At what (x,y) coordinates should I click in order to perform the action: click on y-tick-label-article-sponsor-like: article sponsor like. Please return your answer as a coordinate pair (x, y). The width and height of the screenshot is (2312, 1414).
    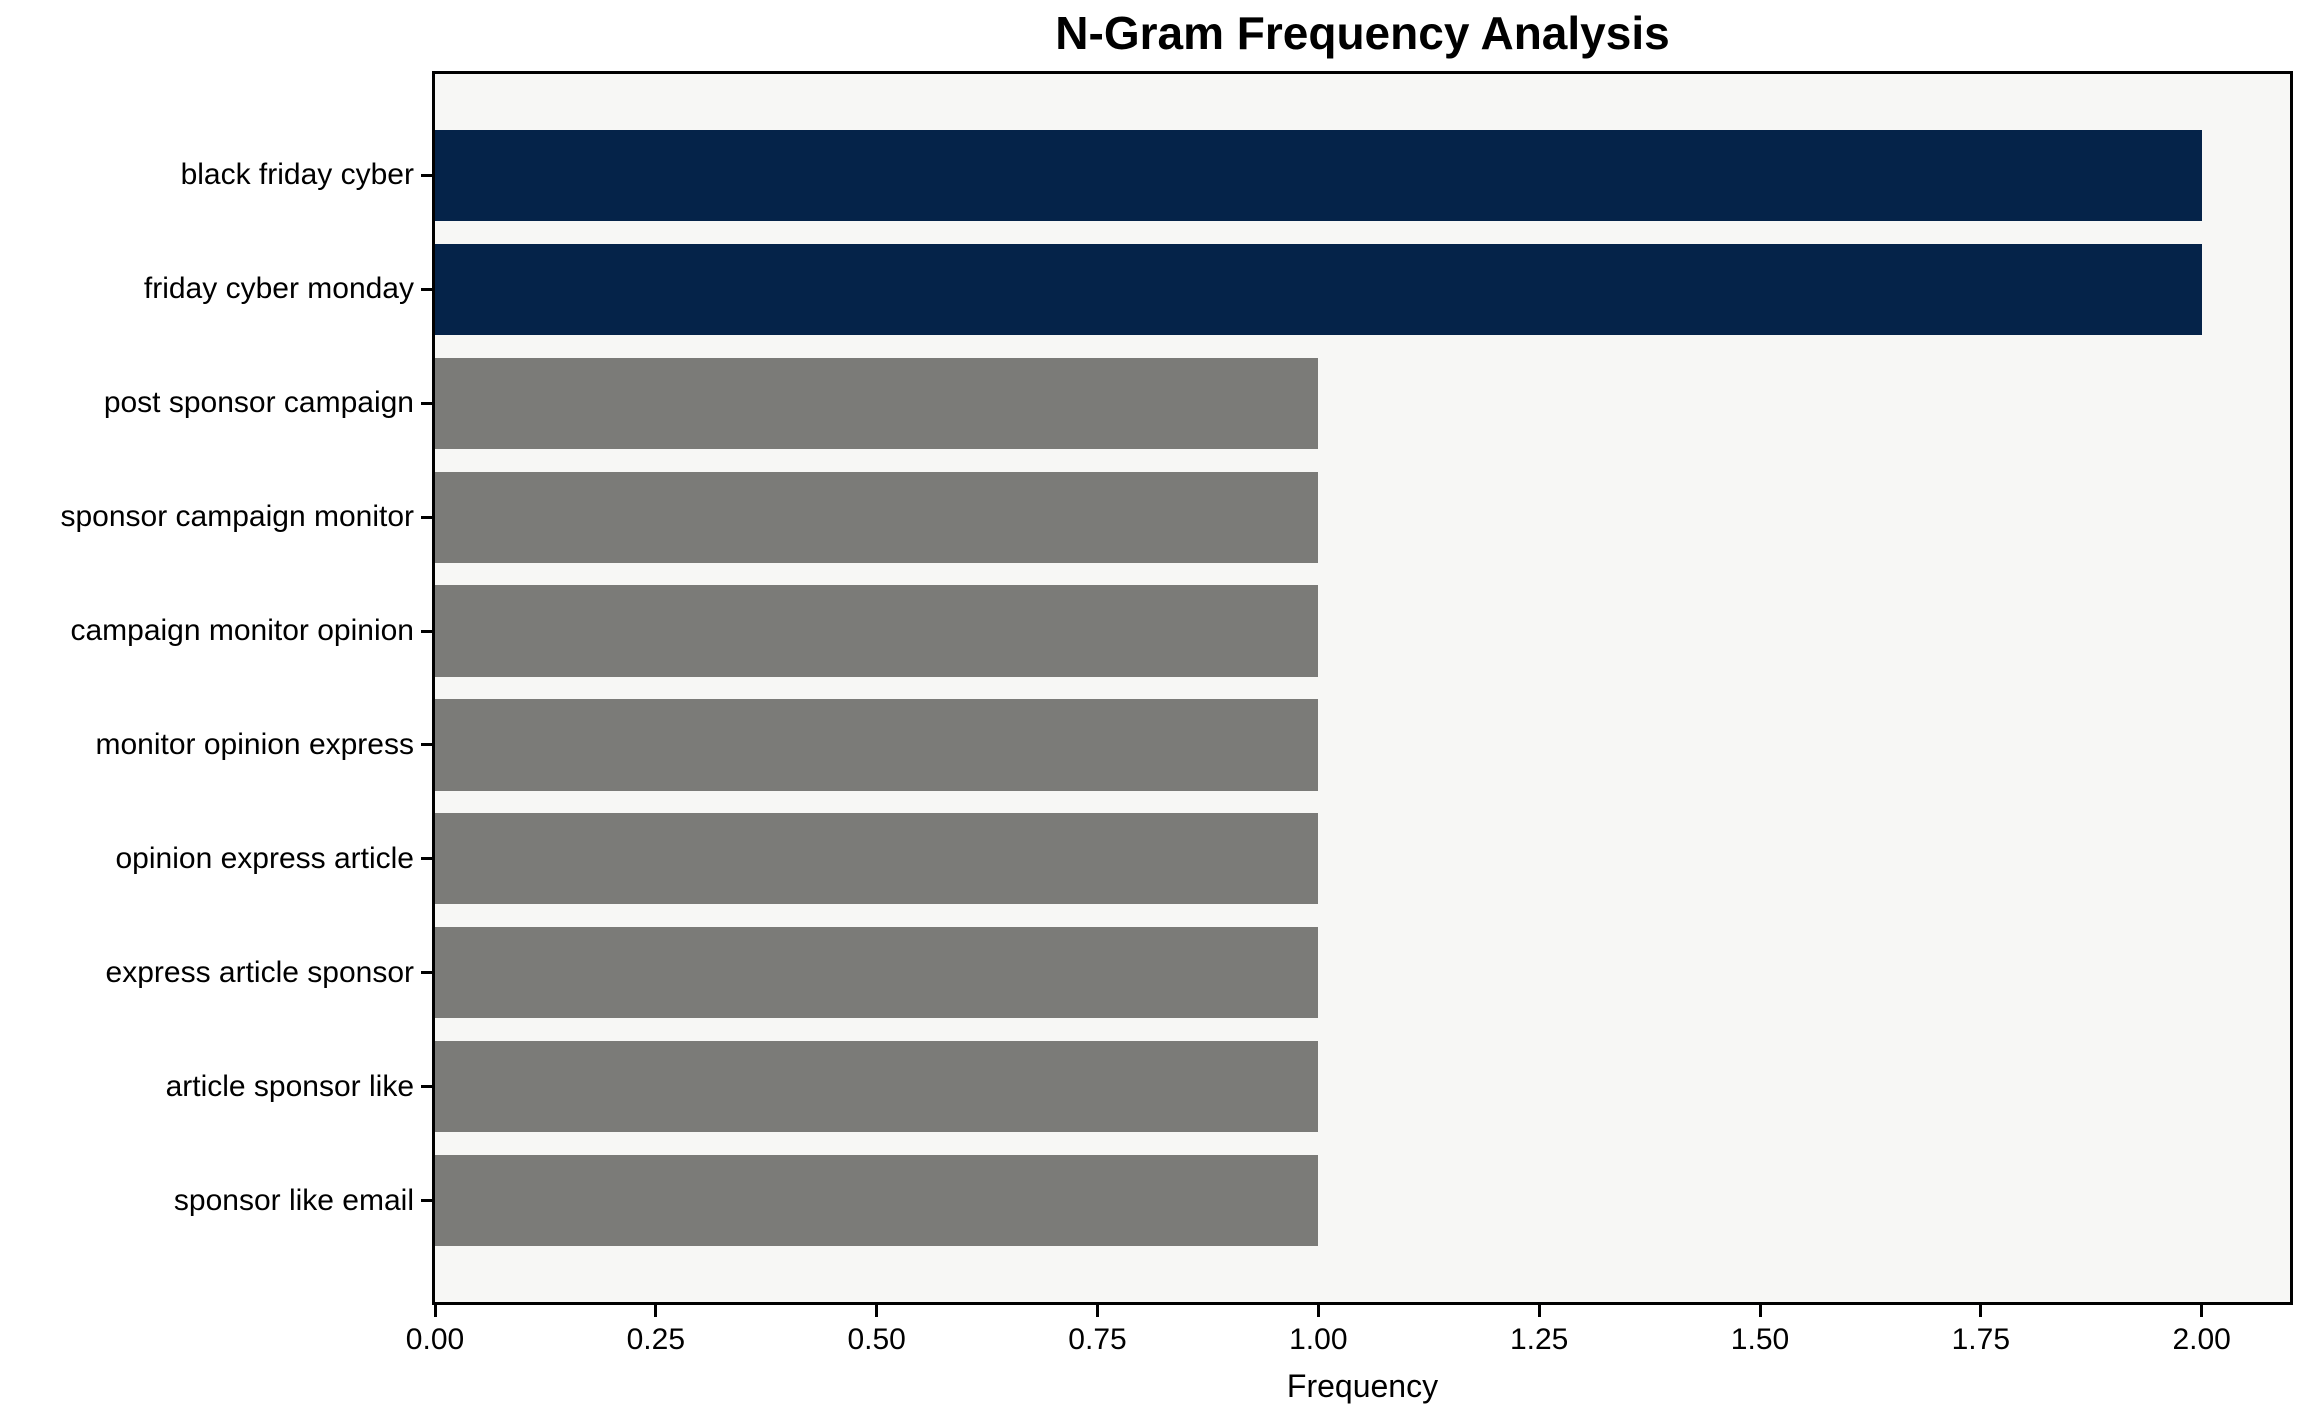
    Looking at the image, I should click on (289, 1086).